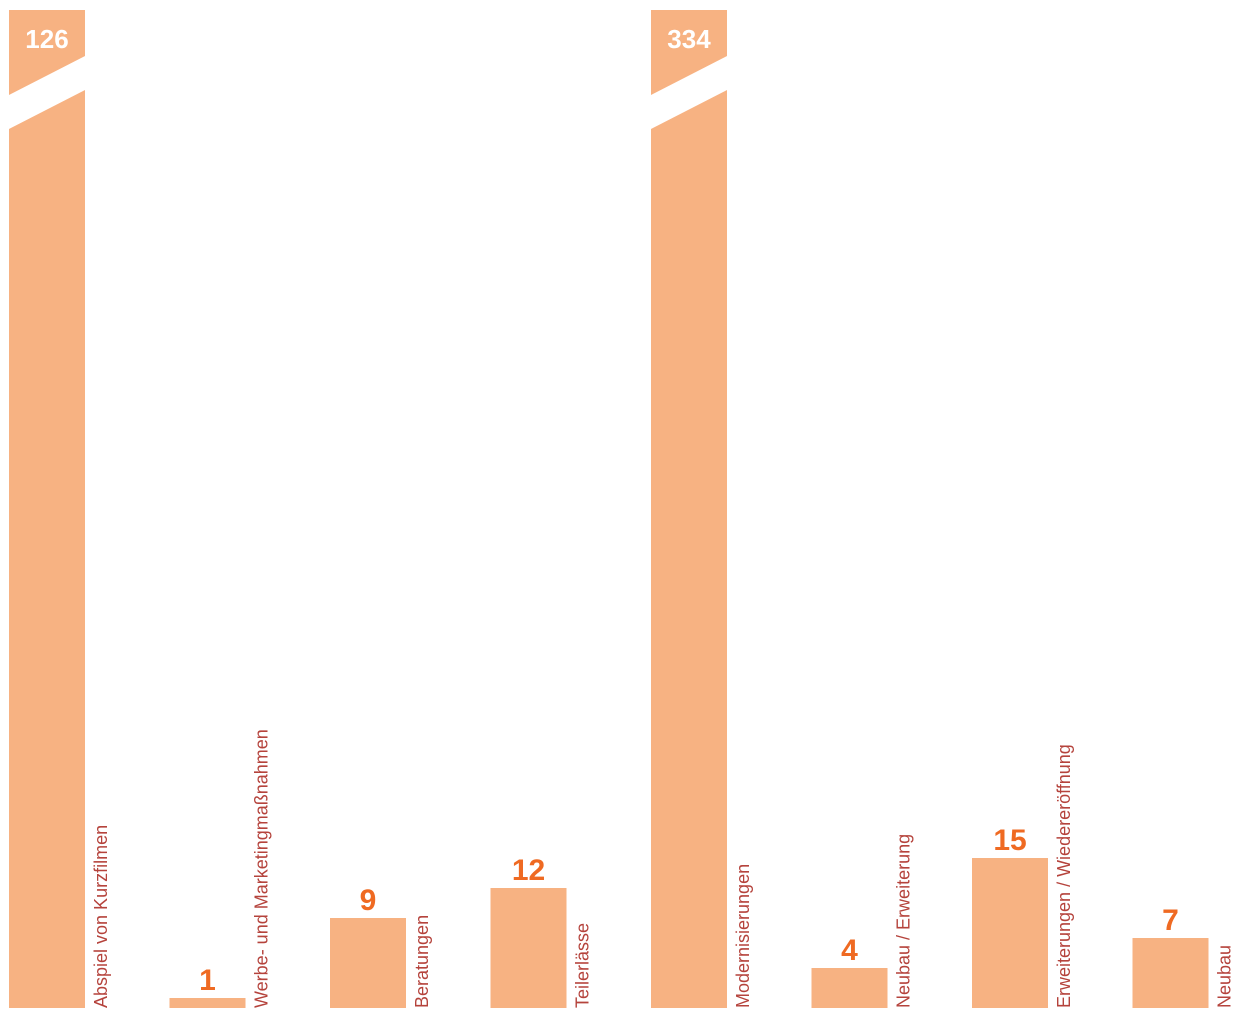  Describe the element at coordinates (743, 936) in the screenshot. I see `category-label-4: Modernisierungen` at that location.